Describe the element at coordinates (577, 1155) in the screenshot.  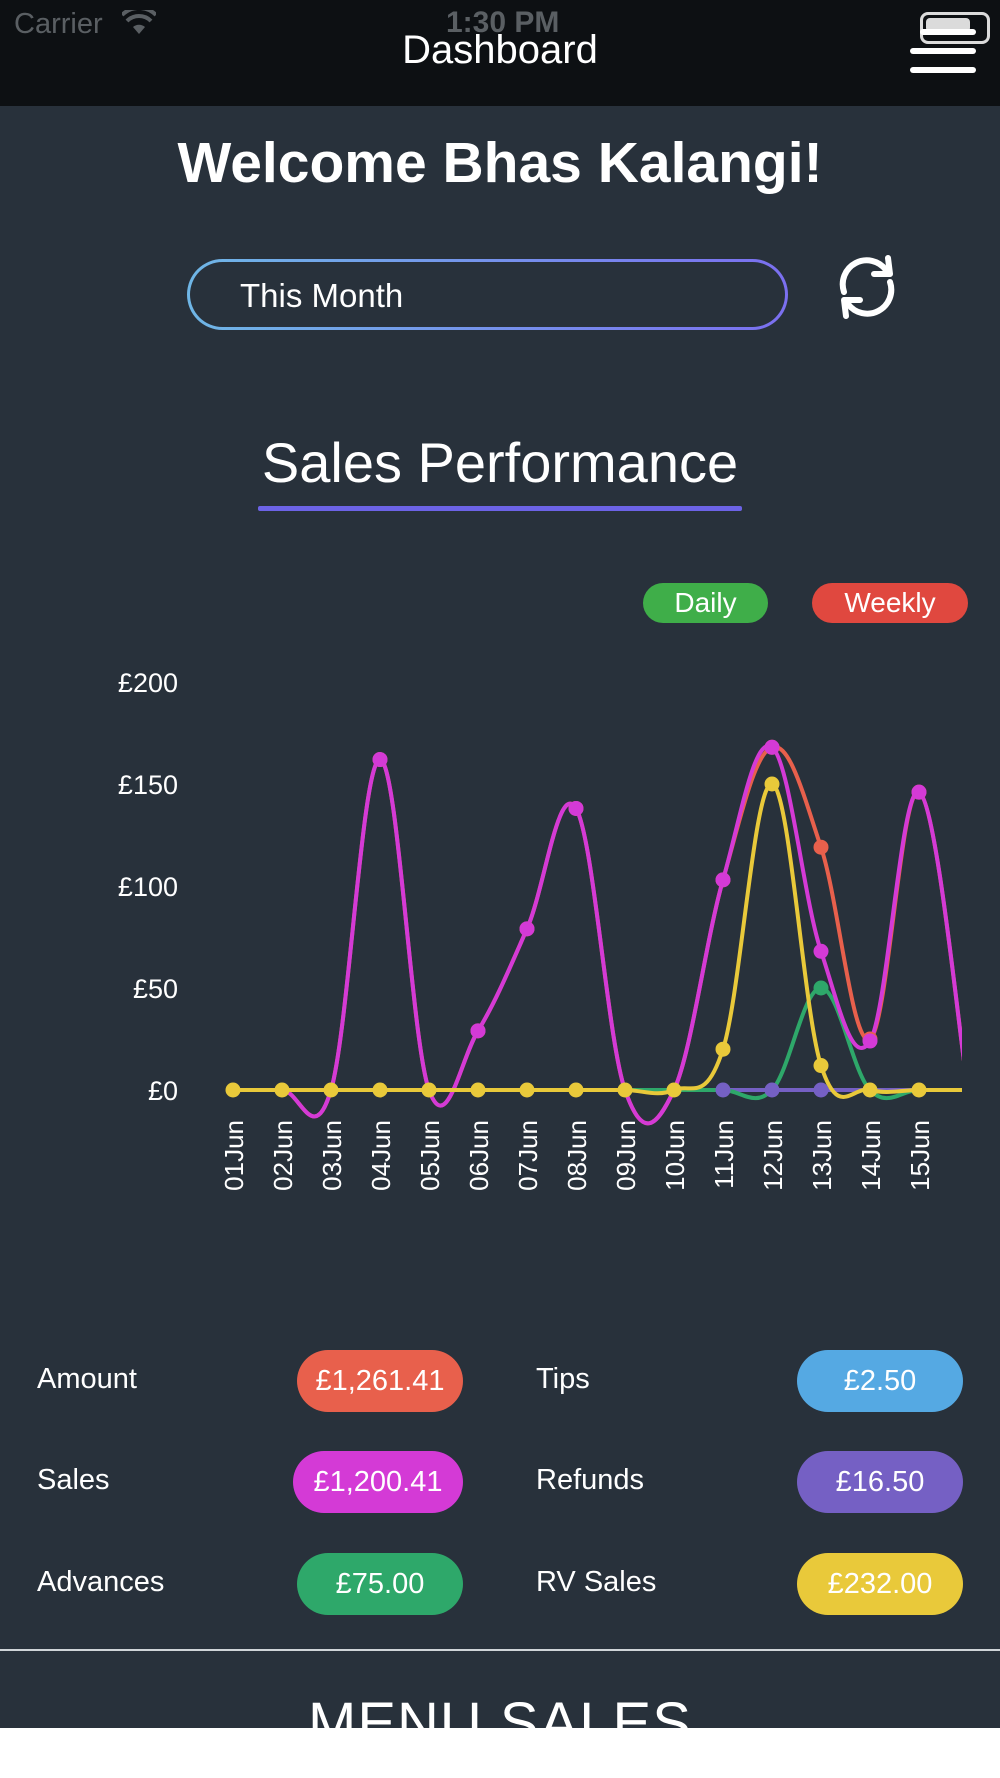
I see `x-tick-label: 08Jun` at that location.